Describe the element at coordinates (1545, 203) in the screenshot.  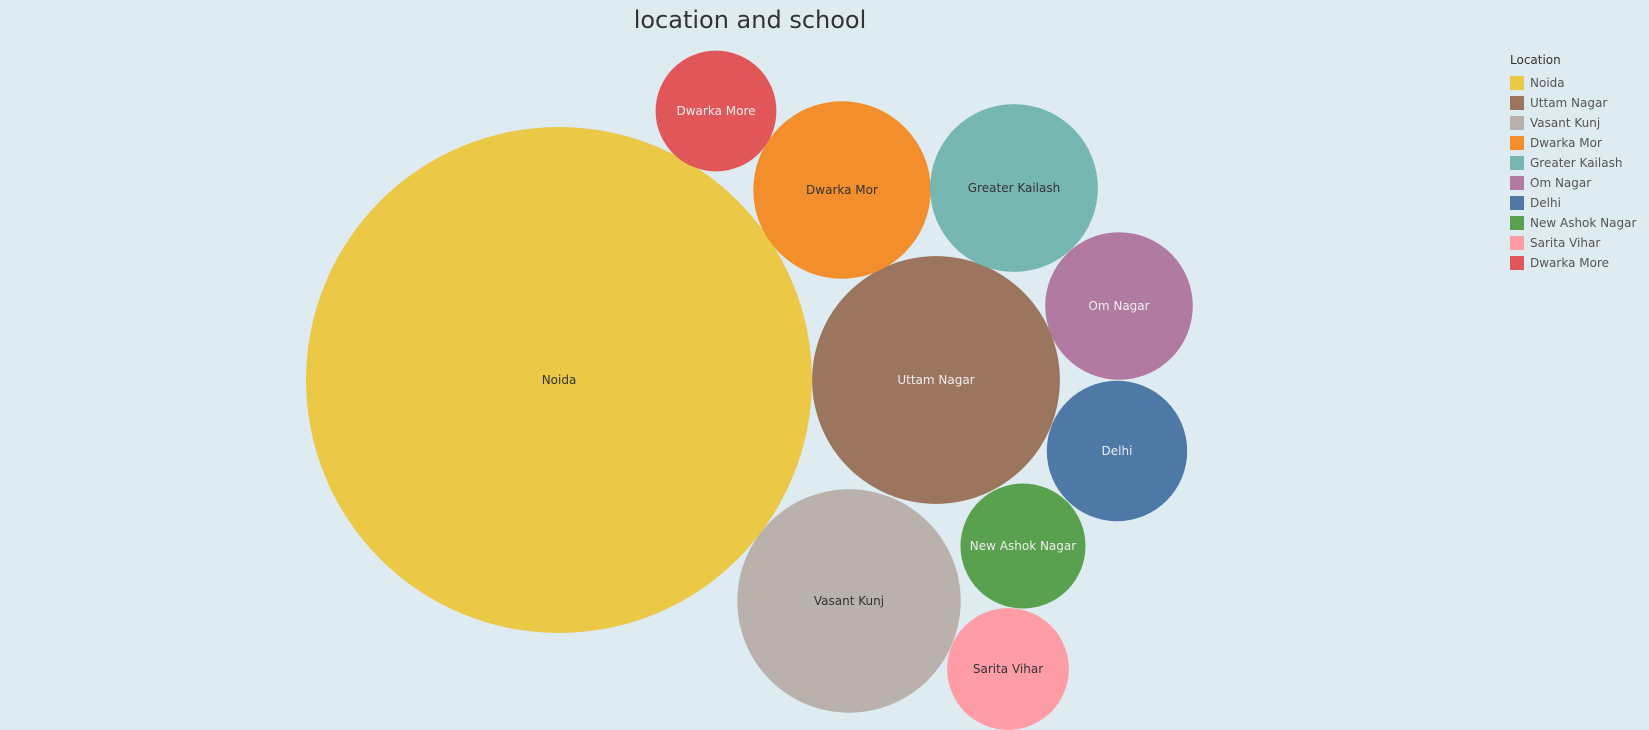
I see `legend-label: Delhi` at that location.